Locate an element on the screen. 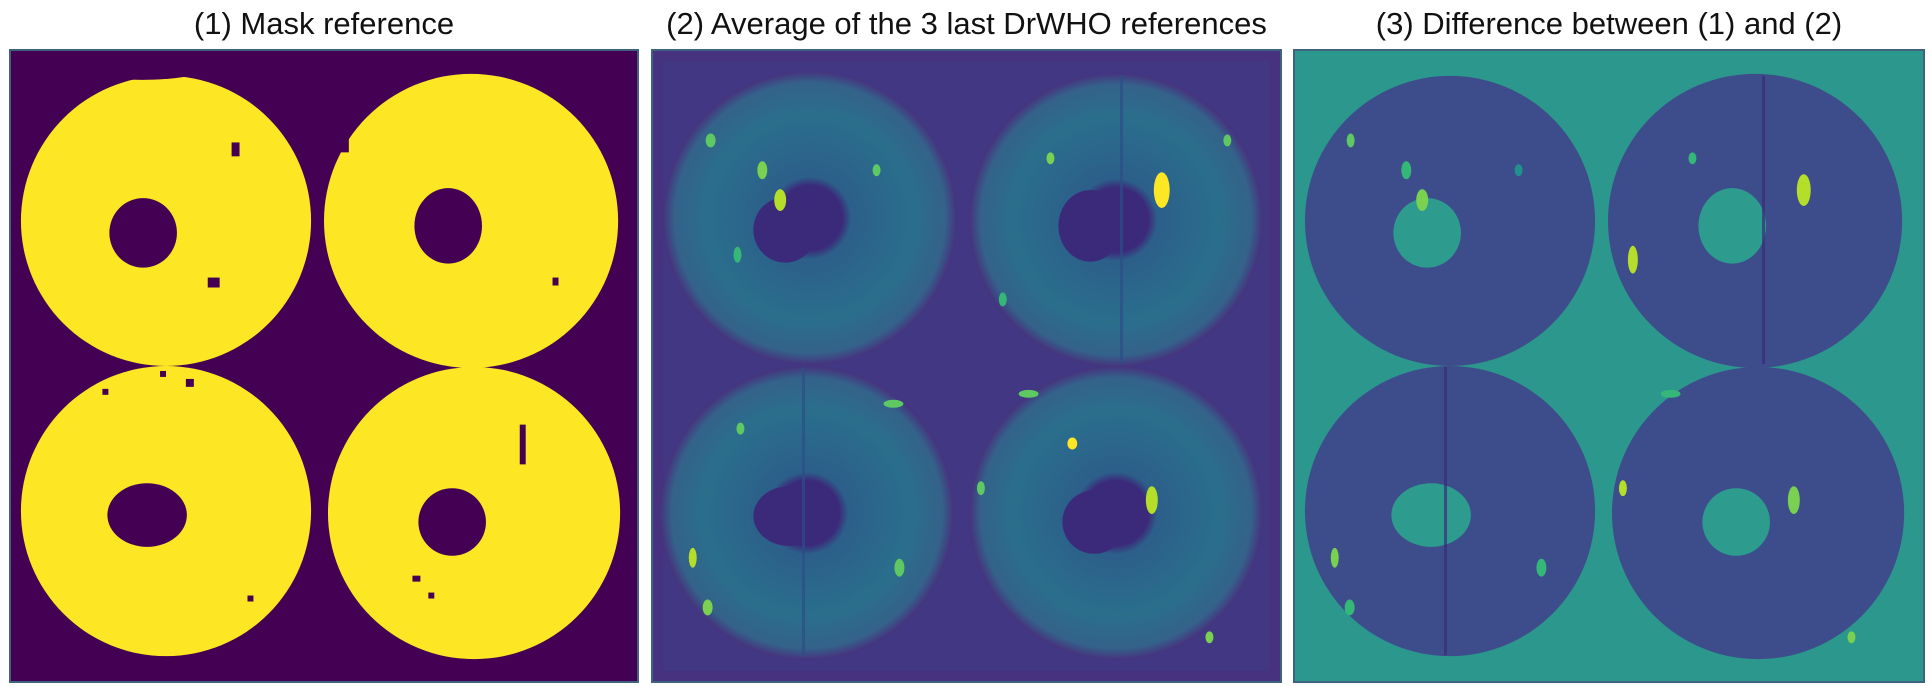 The image size is (1932, 686). difference-annulus-top-right is located at coordinates (1755, 220).